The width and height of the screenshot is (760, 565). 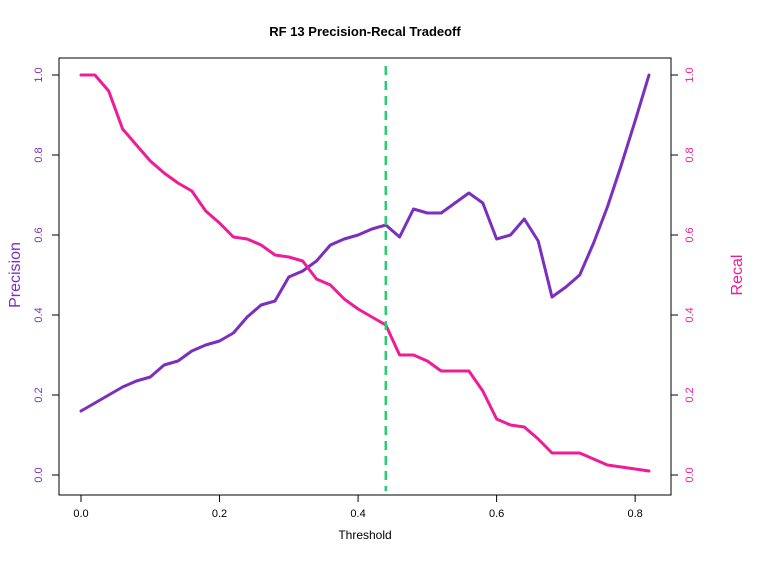 I want to click on y-tick-label-left: 0.8, so click(x=39, y=154).